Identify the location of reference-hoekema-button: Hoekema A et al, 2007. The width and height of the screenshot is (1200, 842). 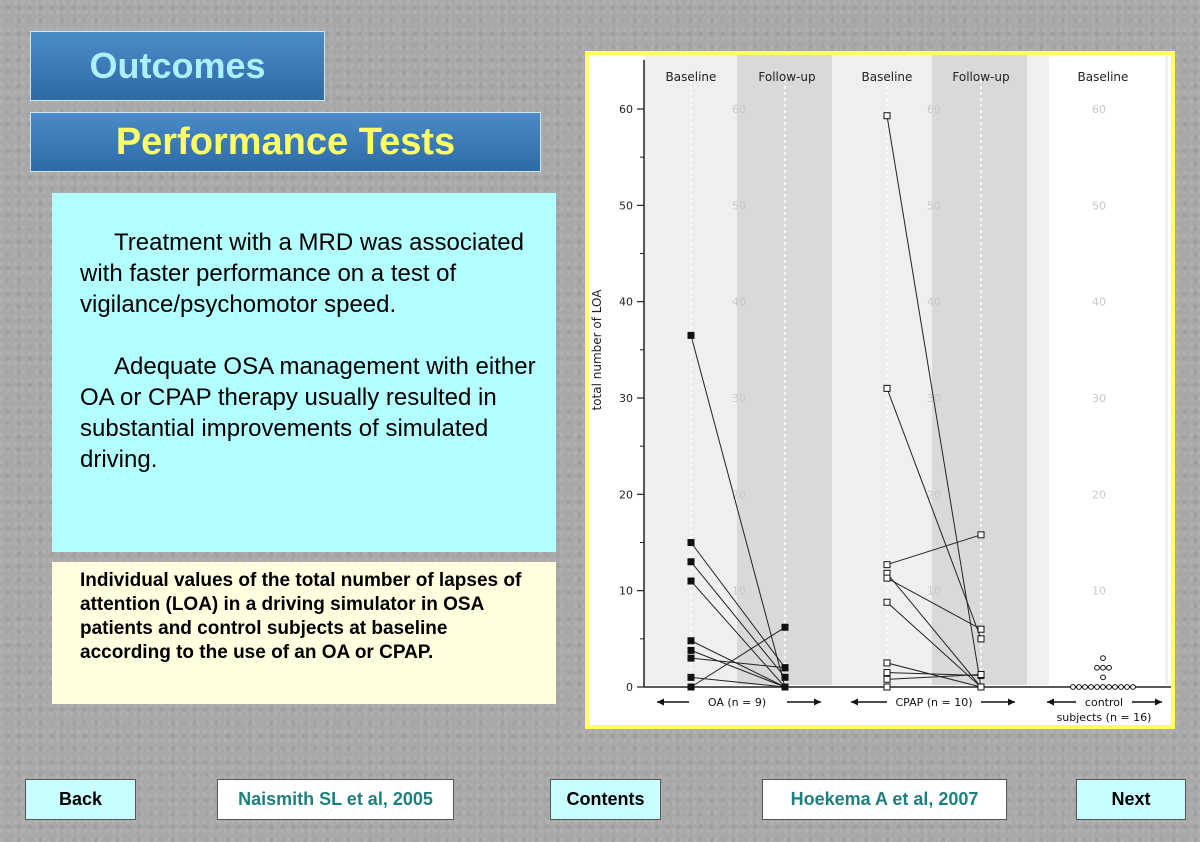
(884, 799).